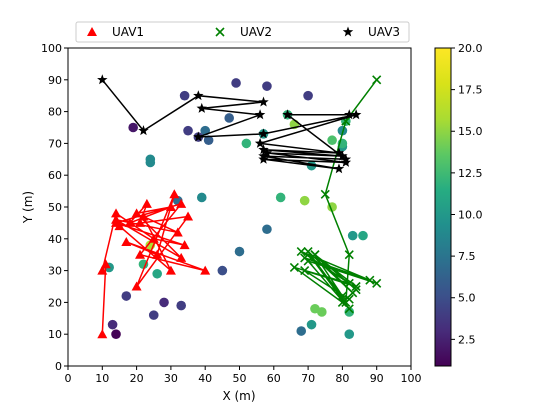 Image resolution: width=554 pixels, height=412 pixels. I want to click on legend-item-uav2: UAV2, so click(243, 32).